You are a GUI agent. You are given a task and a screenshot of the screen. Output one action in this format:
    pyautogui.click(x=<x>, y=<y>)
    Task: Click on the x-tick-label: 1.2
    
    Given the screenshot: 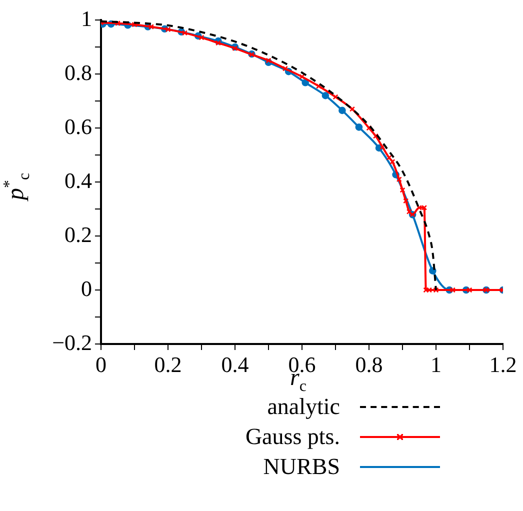 What is the action you would take?
    pyautogui.click(x=503, y=364)
    